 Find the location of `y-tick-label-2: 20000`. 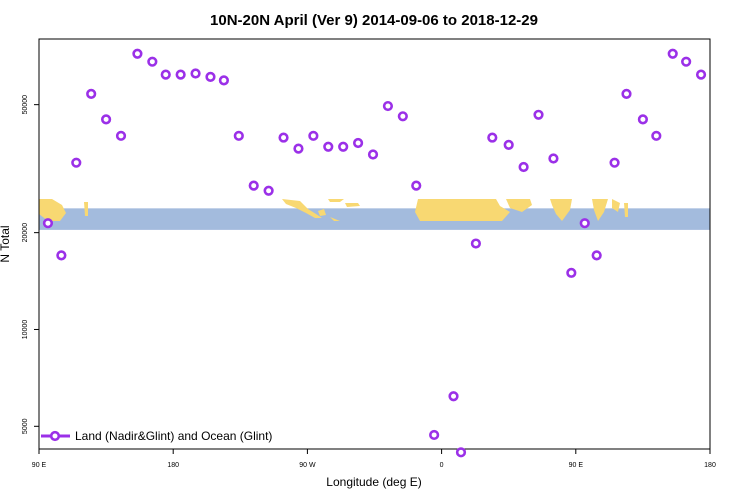

y-tick-label-2: 20000 is located at coordinates (25, 233).